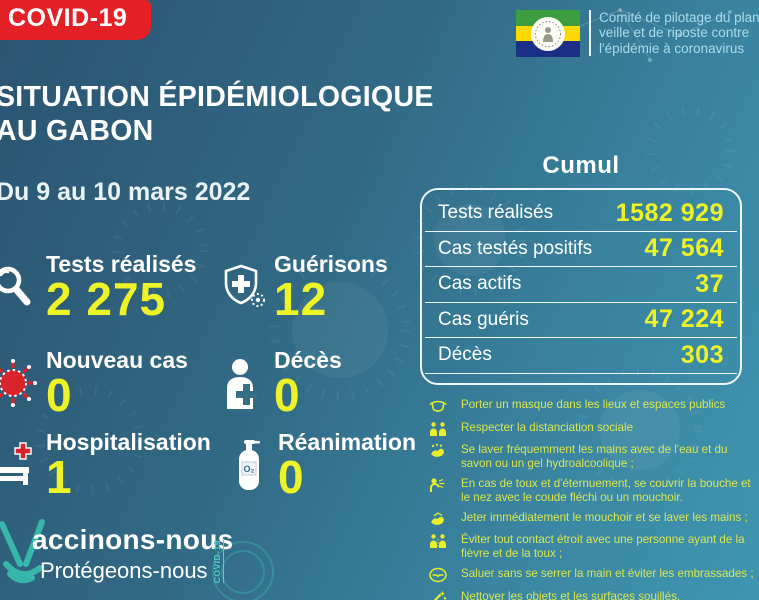 The width and height of the screenshot is (759, 600). I want to click on gabon-emblem-icon, so click(548, 33).